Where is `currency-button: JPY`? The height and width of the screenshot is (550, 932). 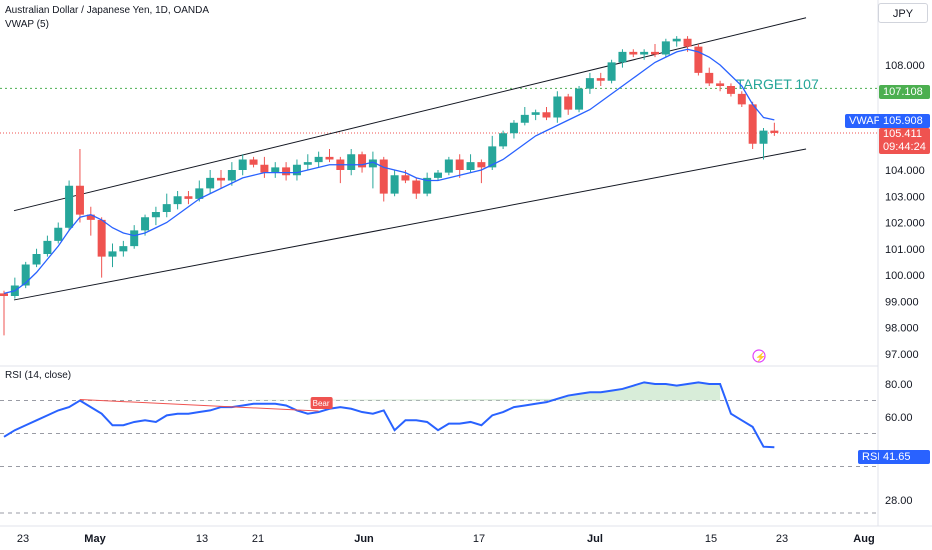 currency-button: JPY is located at coordinates (903, 13).